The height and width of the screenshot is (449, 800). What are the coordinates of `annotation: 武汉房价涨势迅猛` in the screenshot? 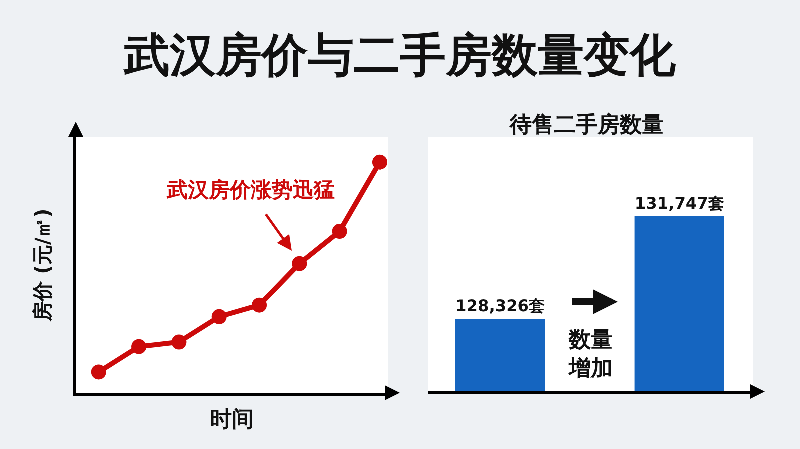 It's located at (250, 190).